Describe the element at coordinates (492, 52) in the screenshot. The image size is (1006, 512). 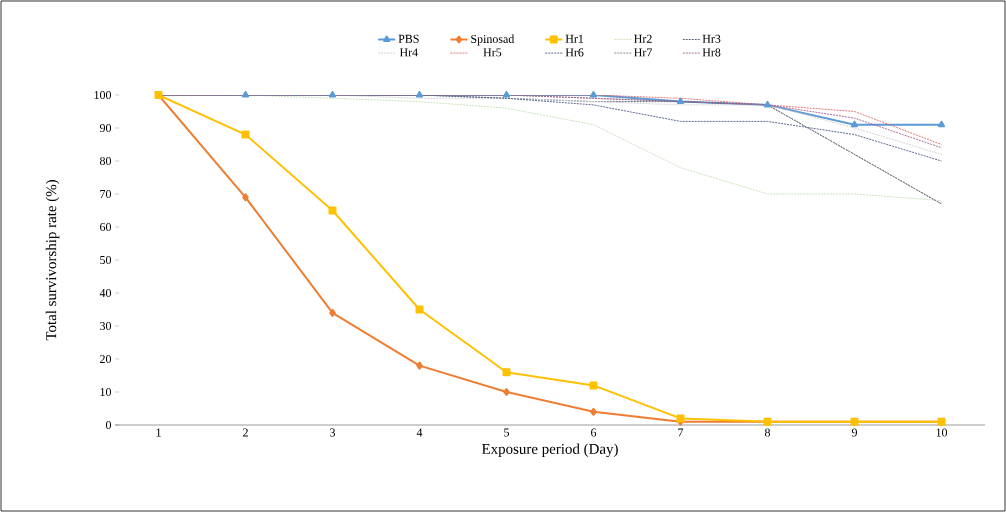
I see `legend-label: Hr5` at that location.